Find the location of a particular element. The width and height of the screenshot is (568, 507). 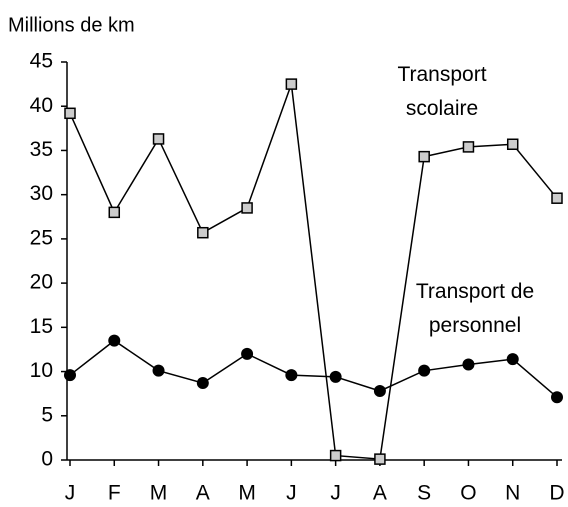

y-tick-label: 35 is located at coordinates (41, 149).